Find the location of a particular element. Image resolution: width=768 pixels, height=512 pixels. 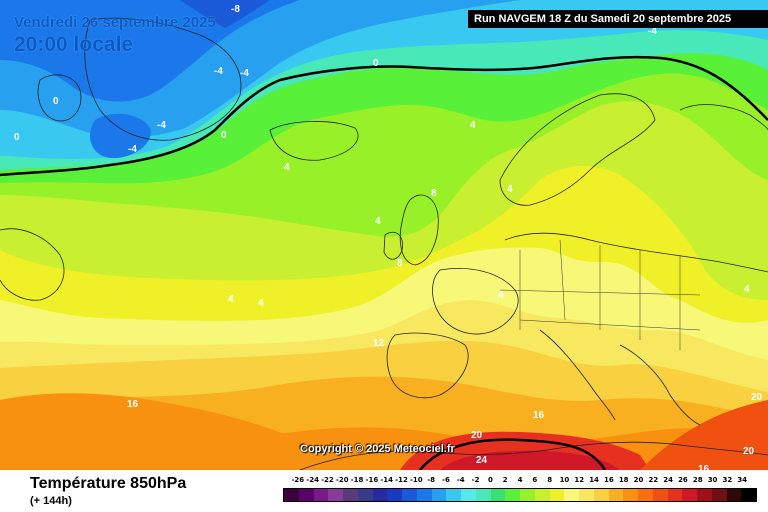

scale-tick-label: 22 is located at coordinates (653, 480).